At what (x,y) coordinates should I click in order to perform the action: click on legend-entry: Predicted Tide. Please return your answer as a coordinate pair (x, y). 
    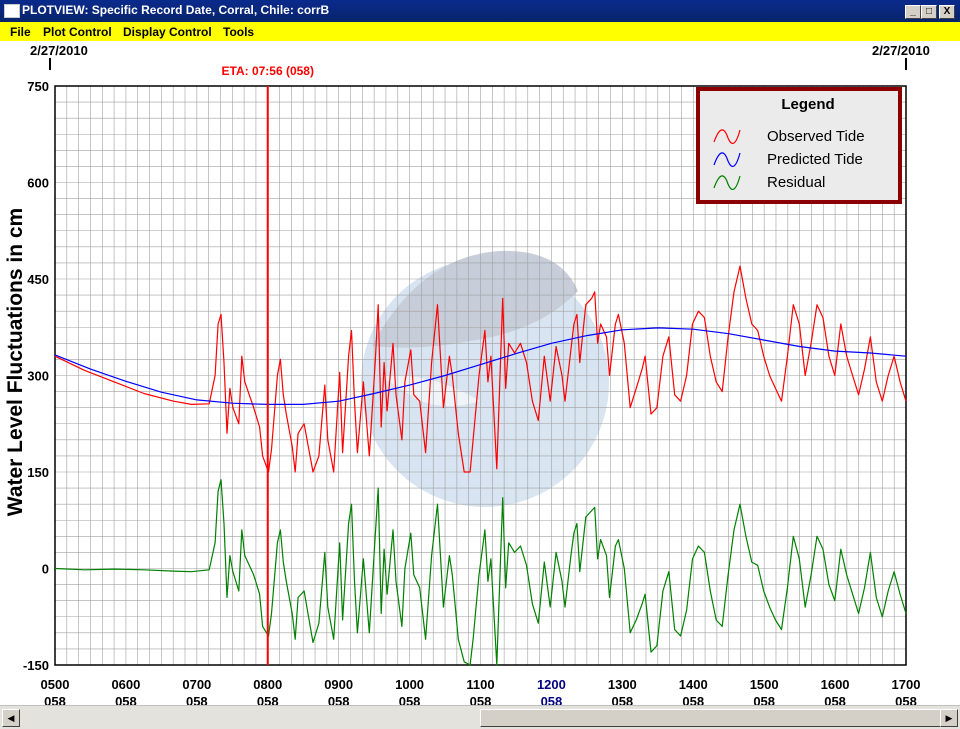
    Looking at the image, I should click on (815, 159).